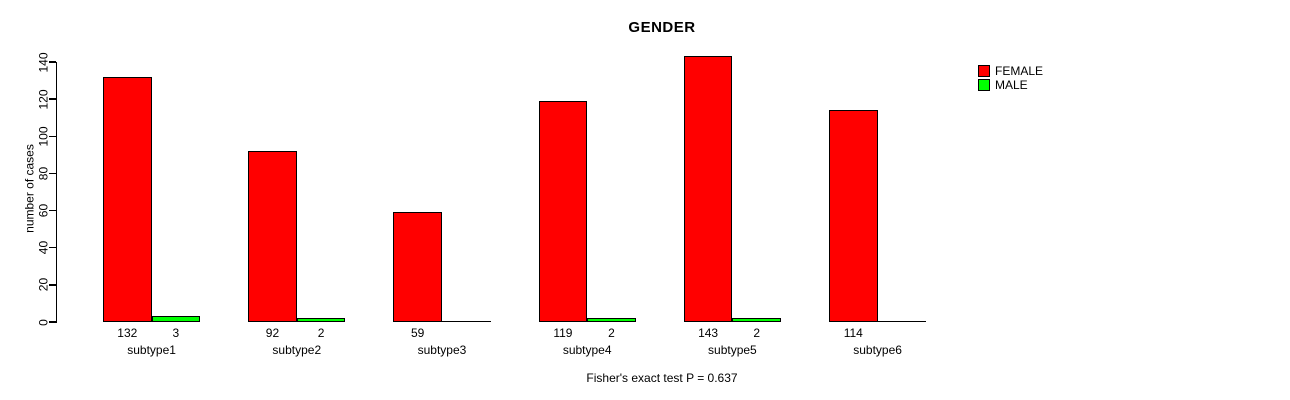  I want to click on category-label-subtype5: subtype5, so click(732, 350).